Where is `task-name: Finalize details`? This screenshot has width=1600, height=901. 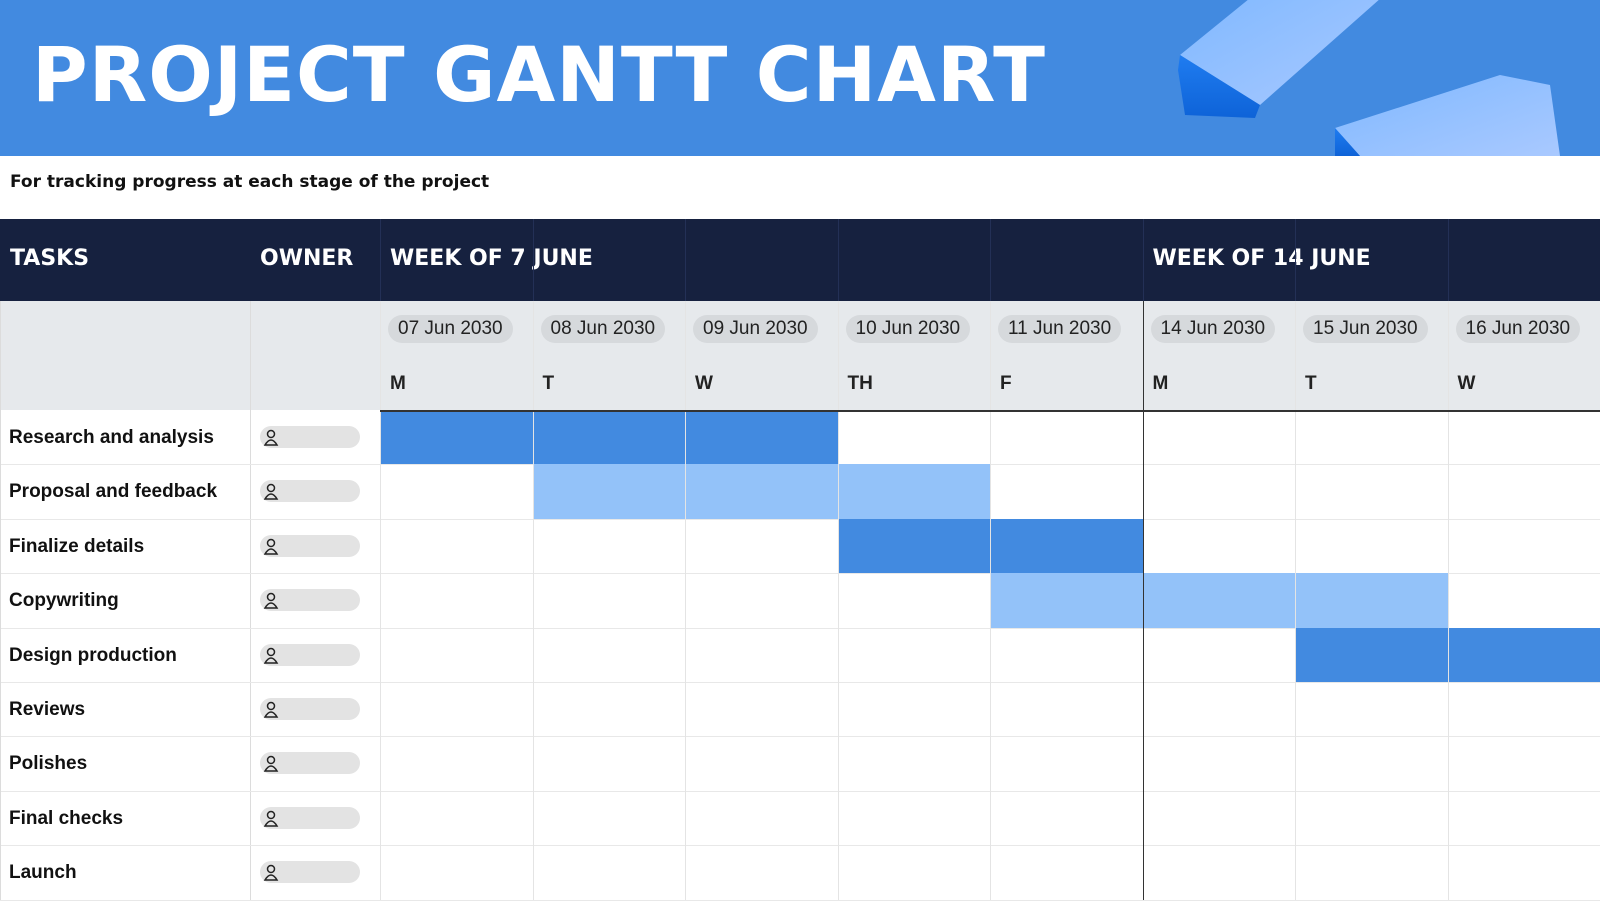
task-name: Finalize details is located at coordinates (76, 547).